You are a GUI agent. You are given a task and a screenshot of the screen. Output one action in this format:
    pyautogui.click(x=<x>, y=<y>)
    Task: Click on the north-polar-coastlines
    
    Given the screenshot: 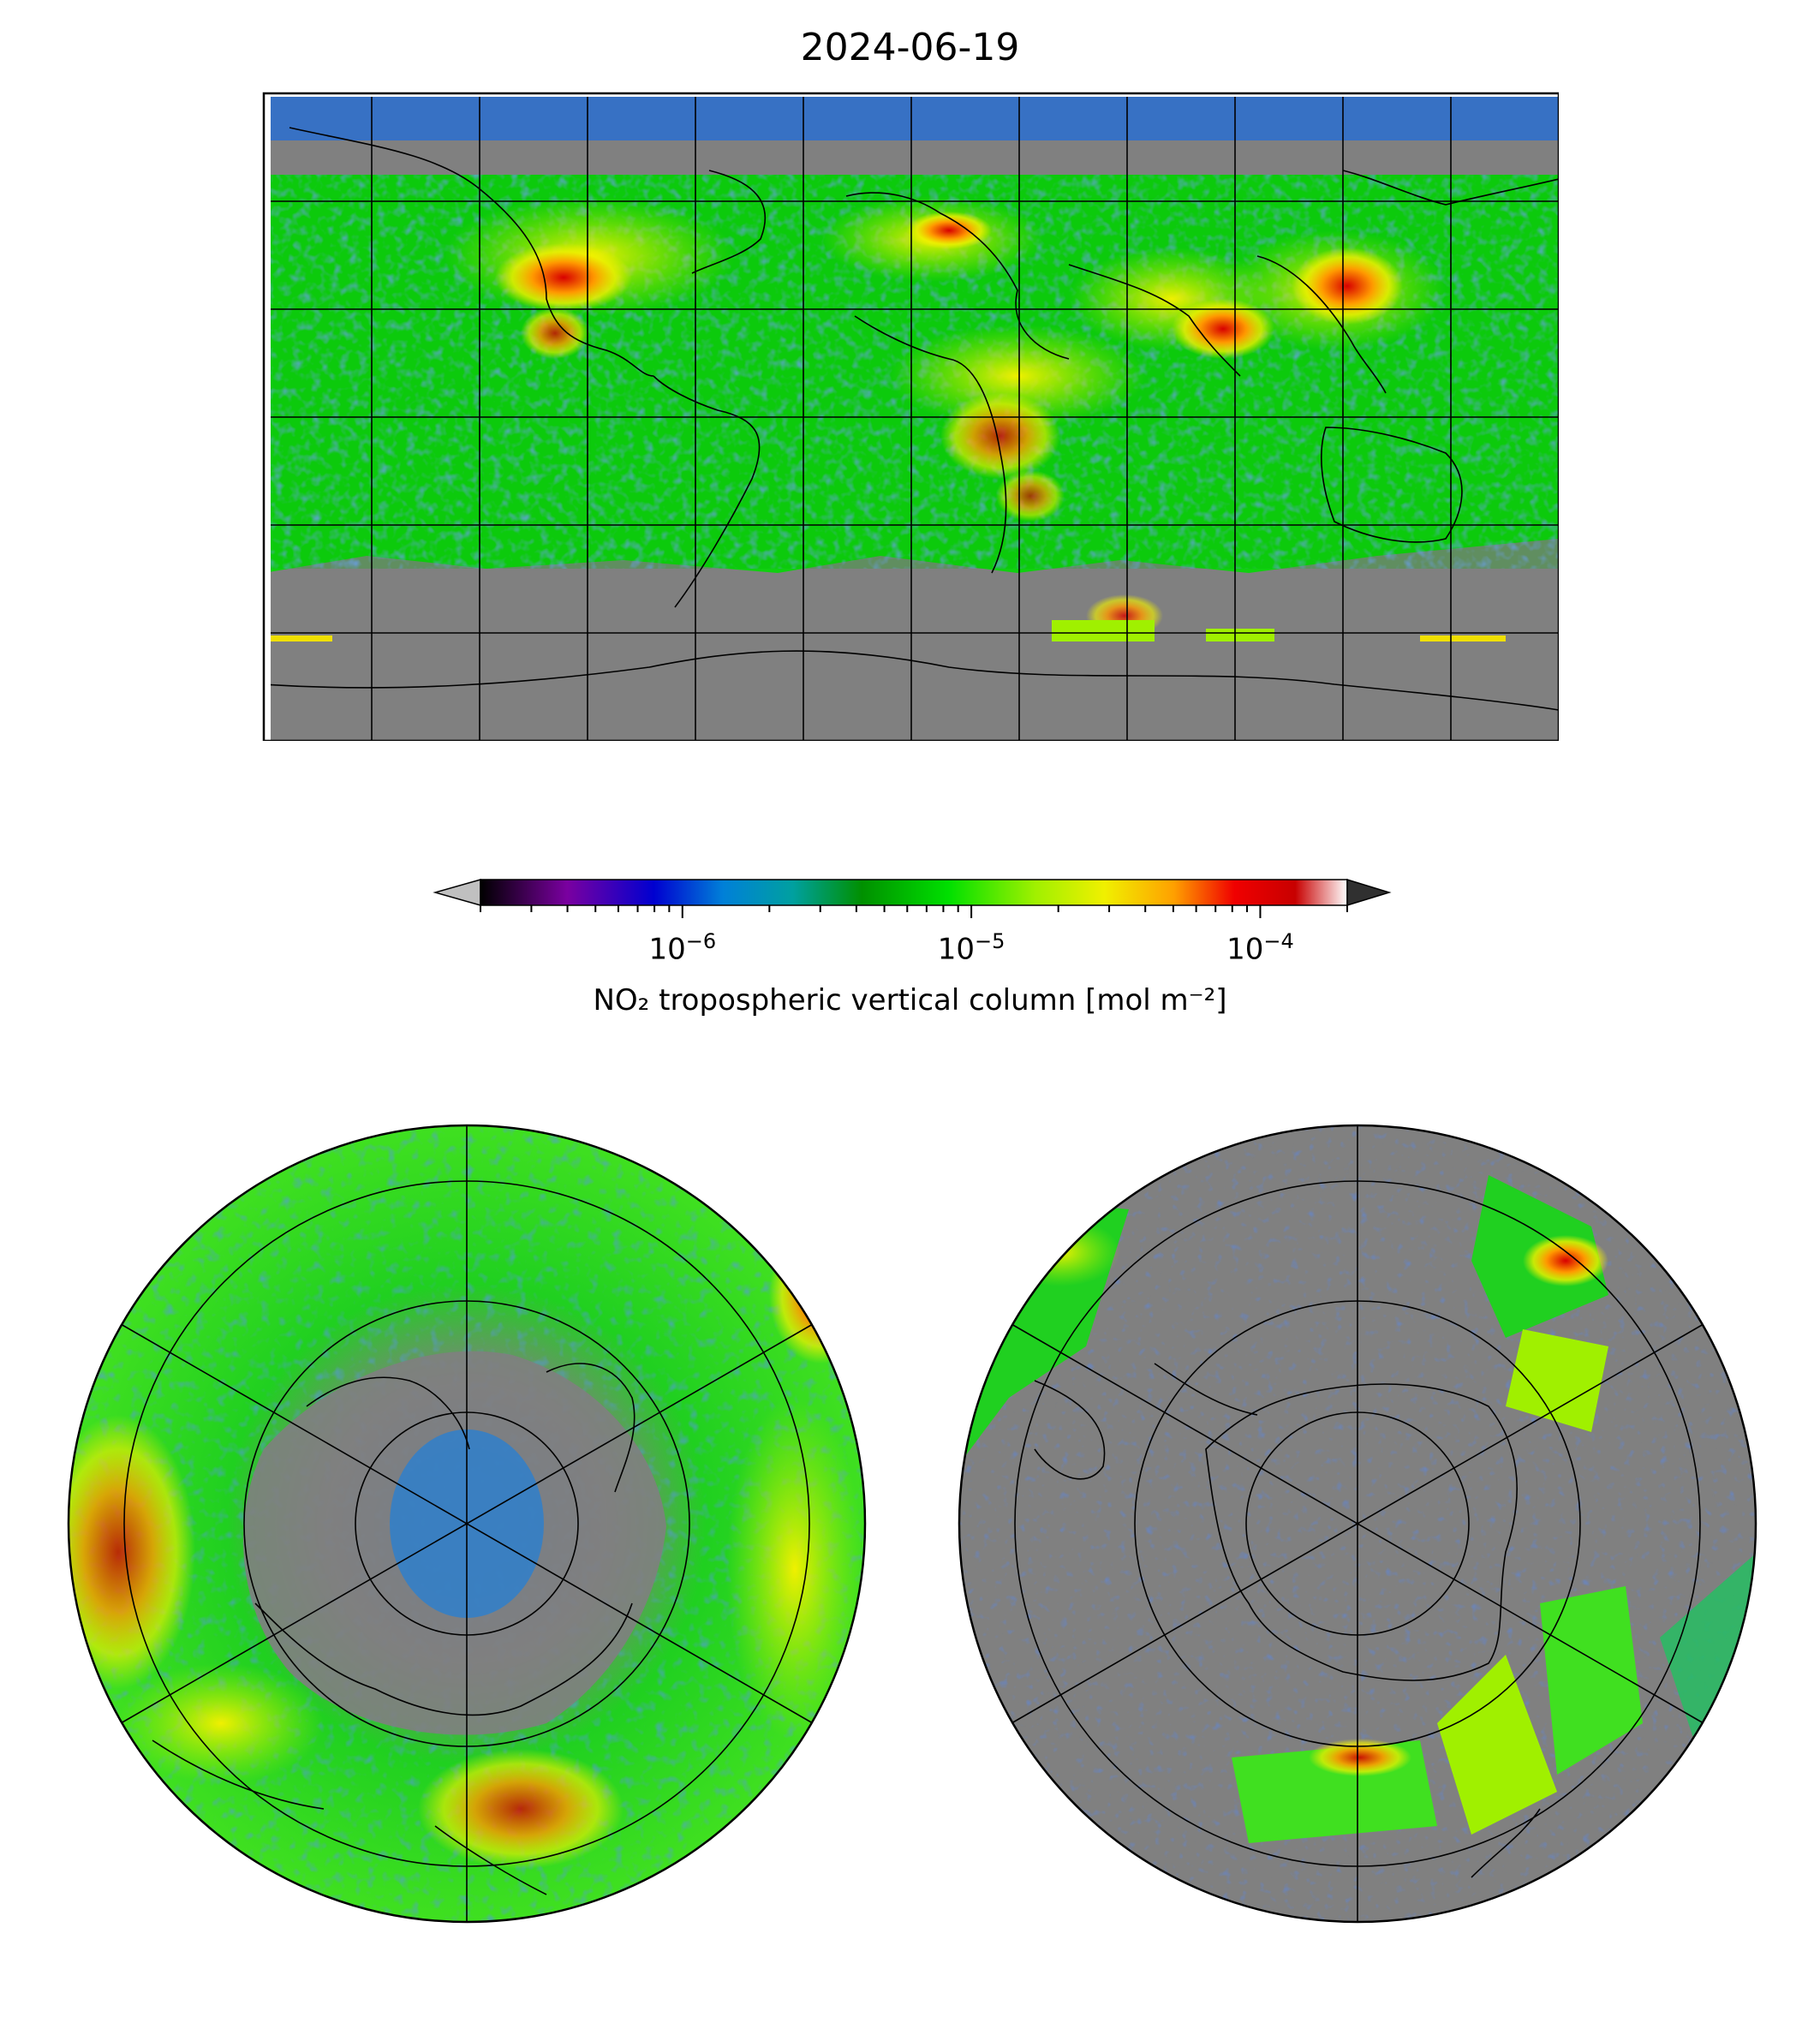 What is the action you would take?
    pyautogui.click(x=394, y=1629)
    